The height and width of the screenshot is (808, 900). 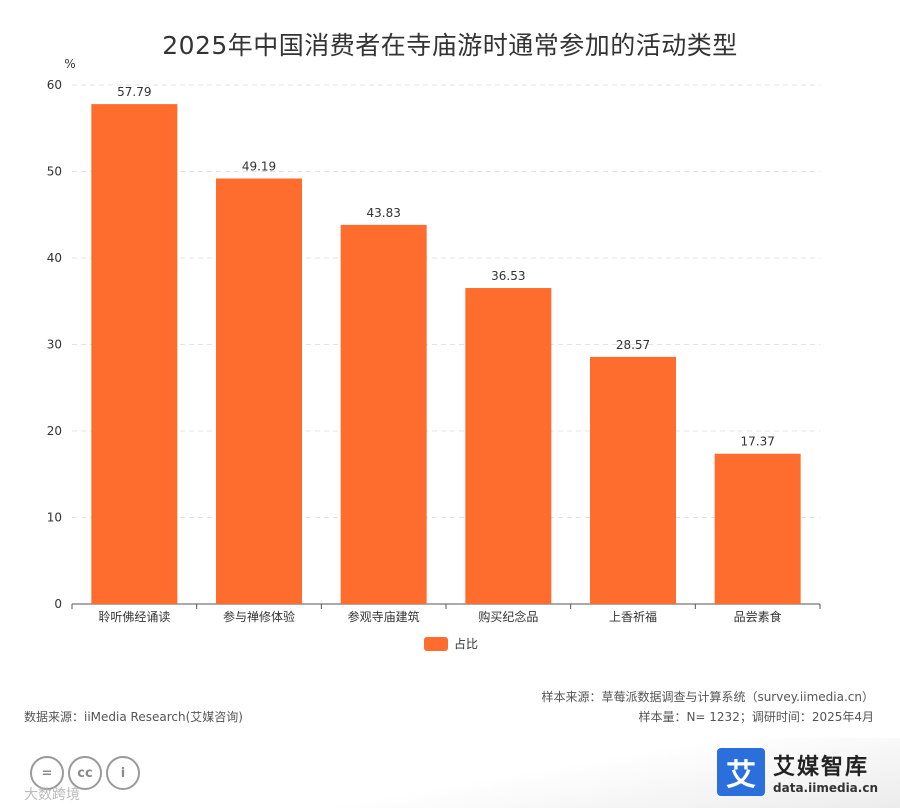 What do you see at coordinates (259, 616) in the screenshot?
I see `x-tick-label: 参与禅修体验` at bounding box center [259, 616].